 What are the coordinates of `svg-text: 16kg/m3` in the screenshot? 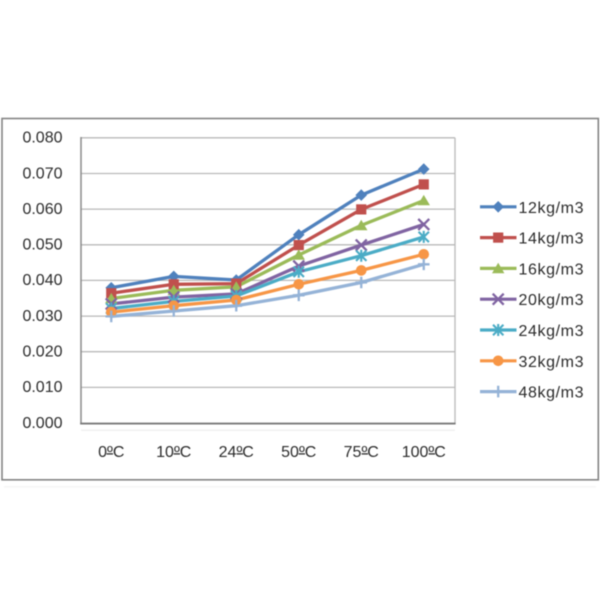 It's located at (552, 269).